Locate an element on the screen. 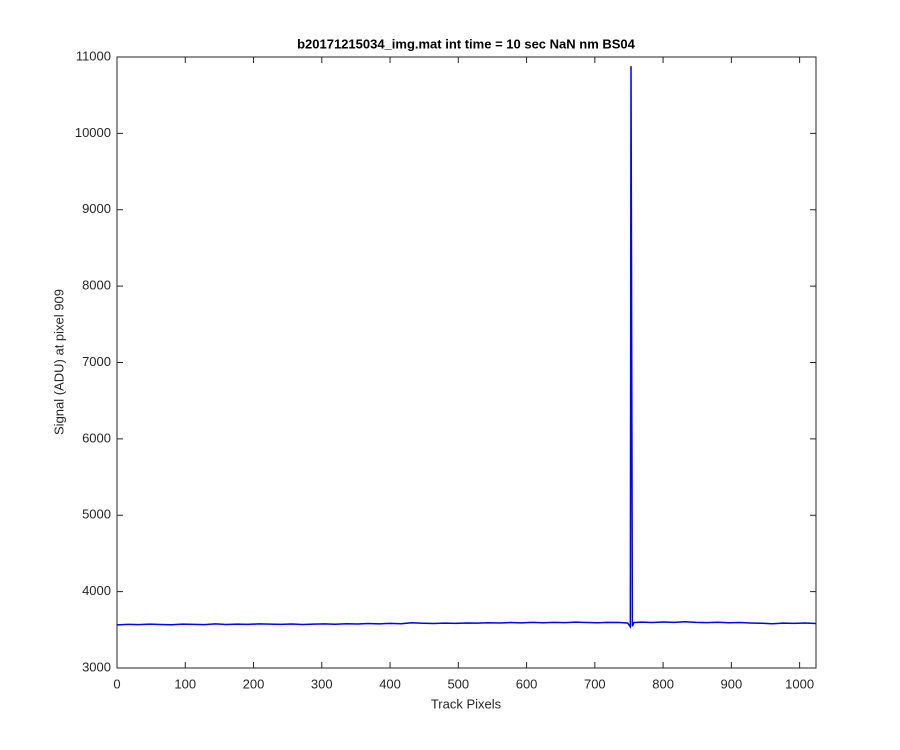  y-tick-label: 5000 is located at coordinates (96, 514).